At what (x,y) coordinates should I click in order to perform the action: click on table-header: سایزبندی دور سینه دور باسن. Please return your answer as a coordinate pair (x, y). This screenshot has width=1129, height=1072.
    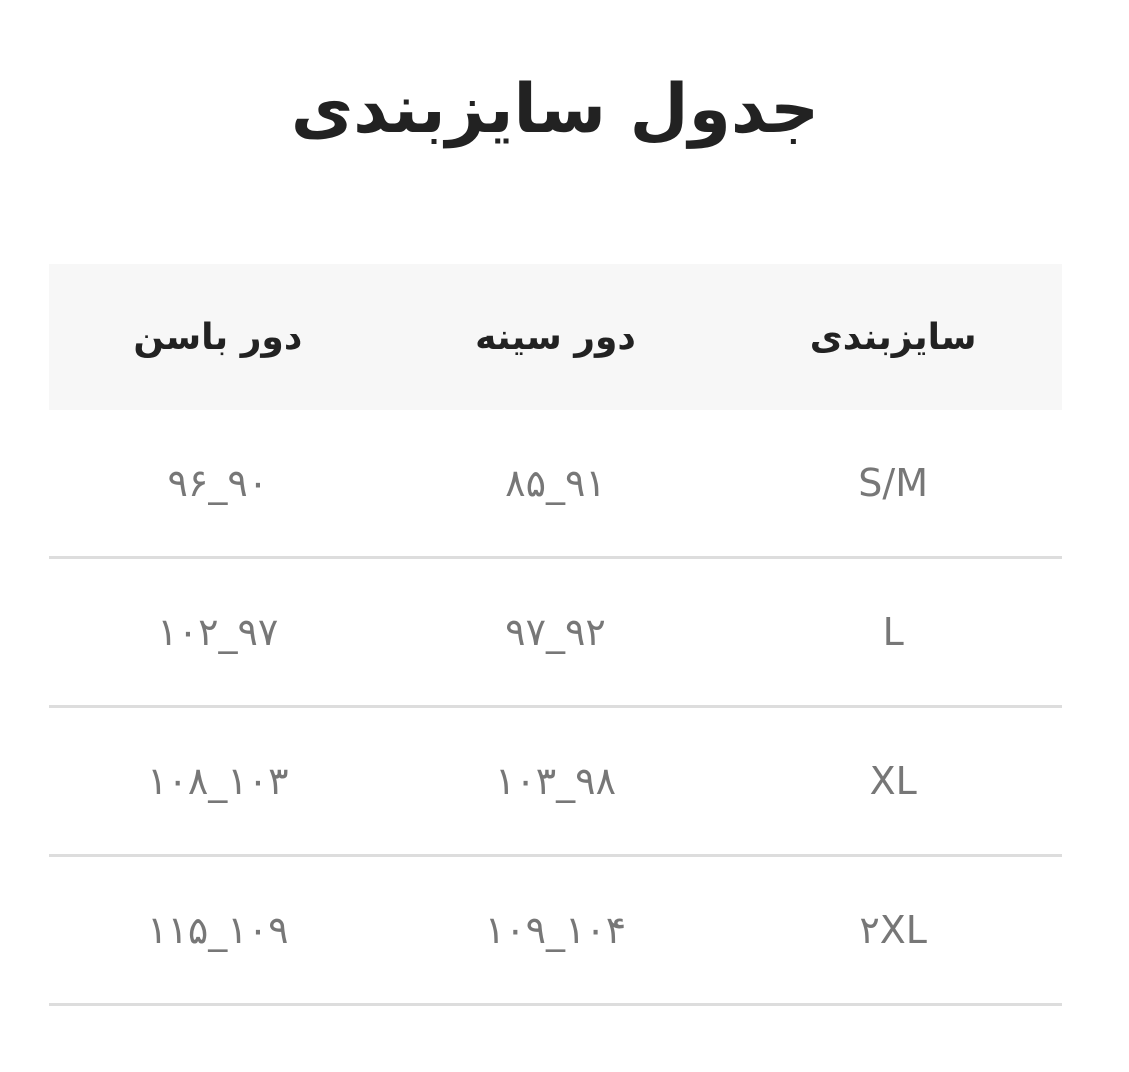
    Looking at the image, I should click on (555, 337).